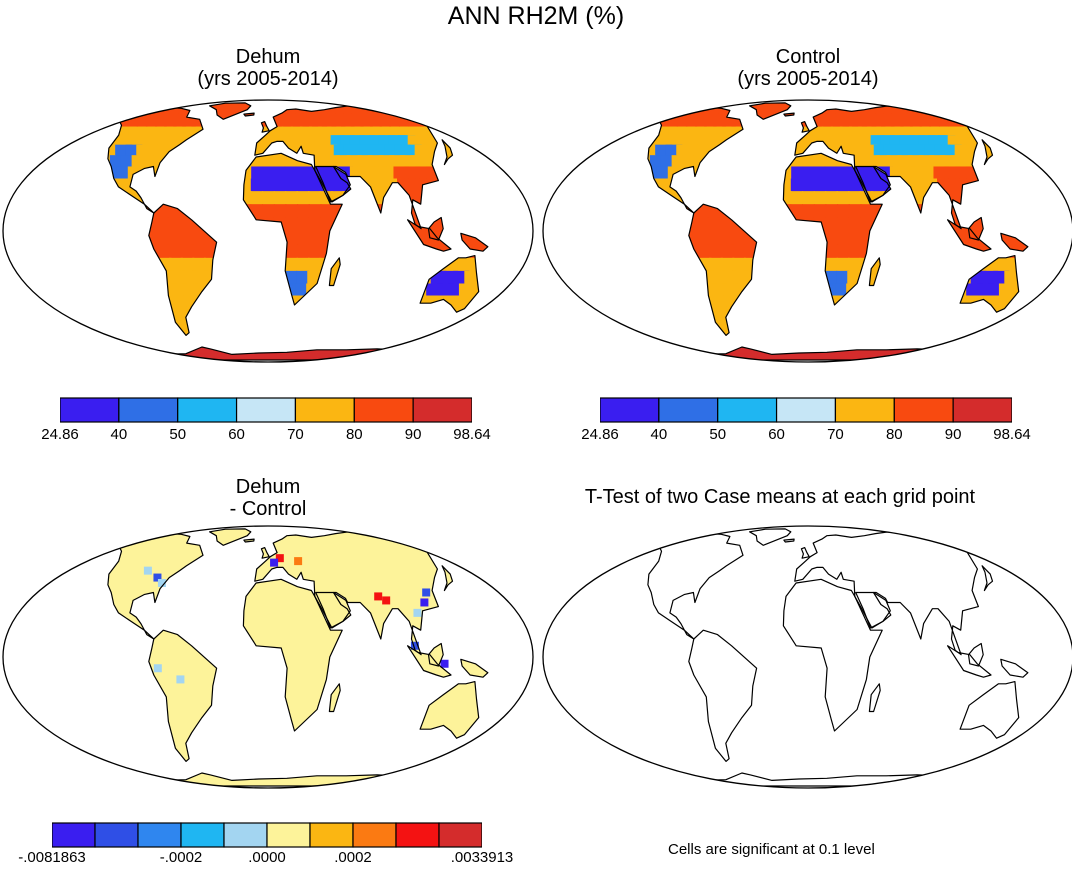 This screenshot has height=869, width=1072. What do you see at coordinates (449, 710) in the screenshot?
I see `land-fill` at bounding box center [449, 710].